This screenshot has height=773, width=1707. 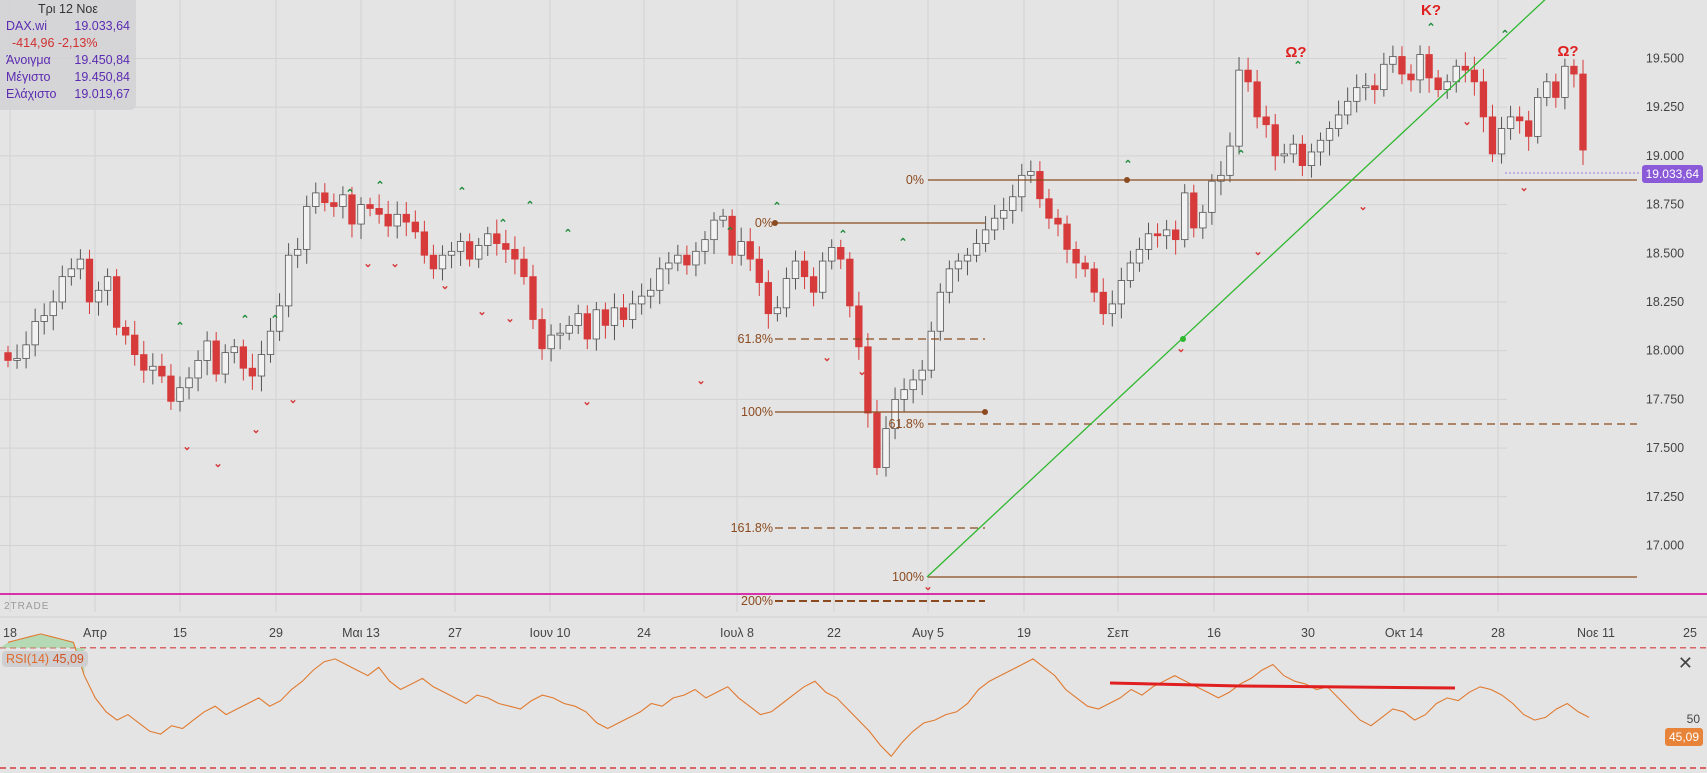 What do you see at coordinates (102, 26) in the screenshot?
I see `legend-last: 19.033,64` at bounding box center [102, 26].